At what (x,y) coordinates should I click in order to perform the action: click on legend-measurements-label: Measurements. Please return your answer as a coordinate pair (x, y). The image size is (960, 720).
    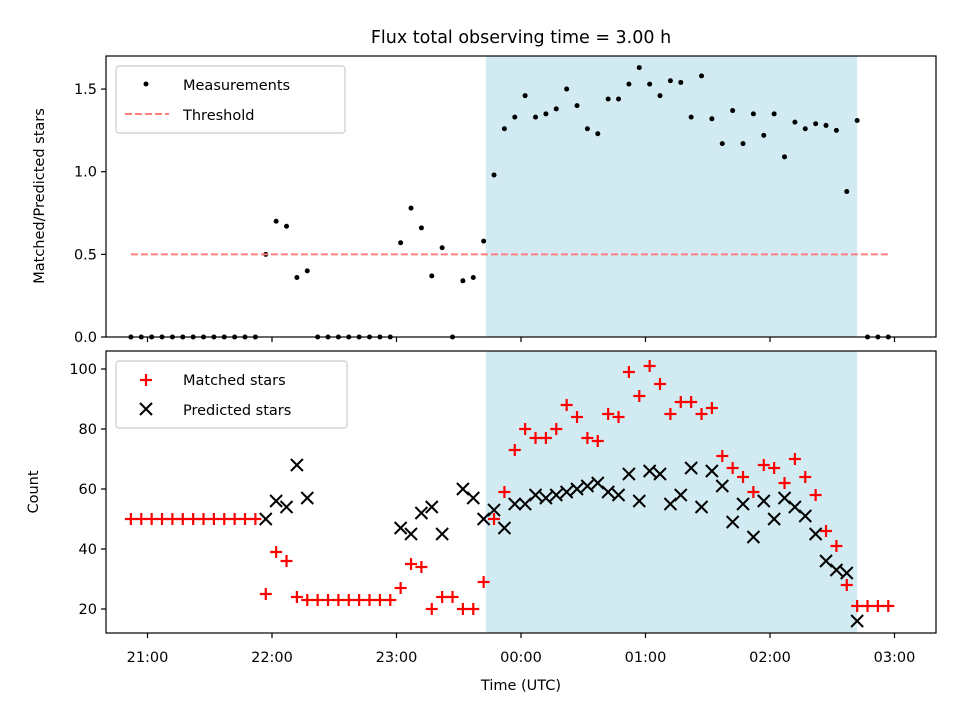
    Looking at the image, I should click on (236, 86).